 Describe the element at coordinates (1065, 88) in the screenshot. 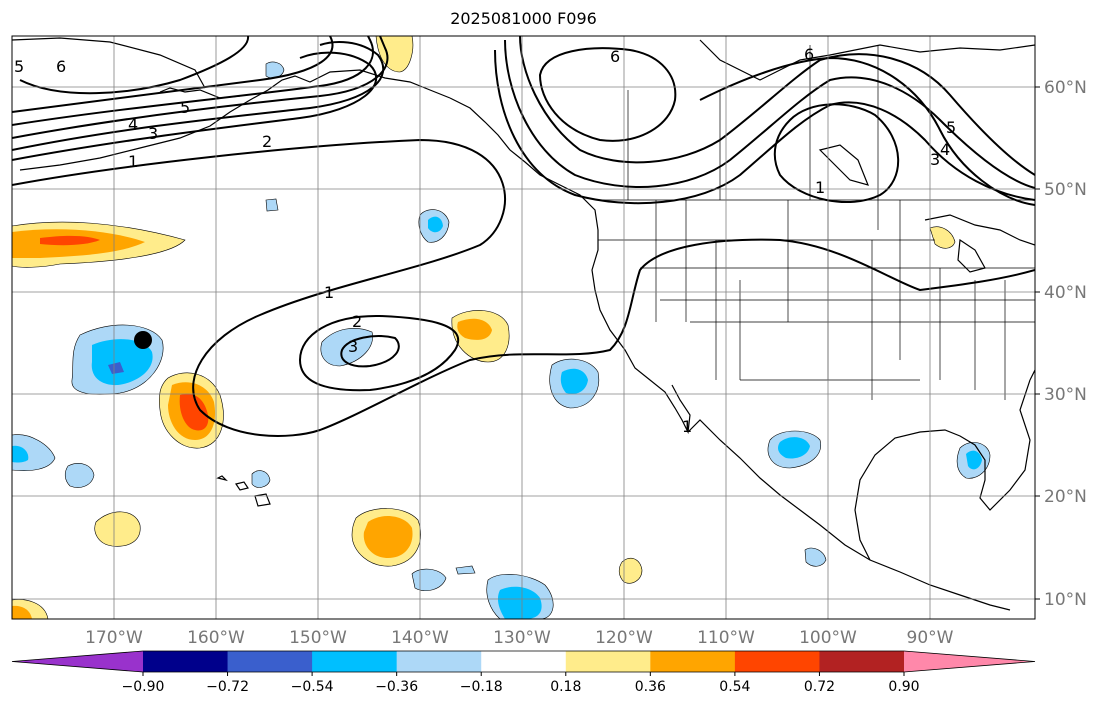

I see `lat-label: 60°N` at that location.